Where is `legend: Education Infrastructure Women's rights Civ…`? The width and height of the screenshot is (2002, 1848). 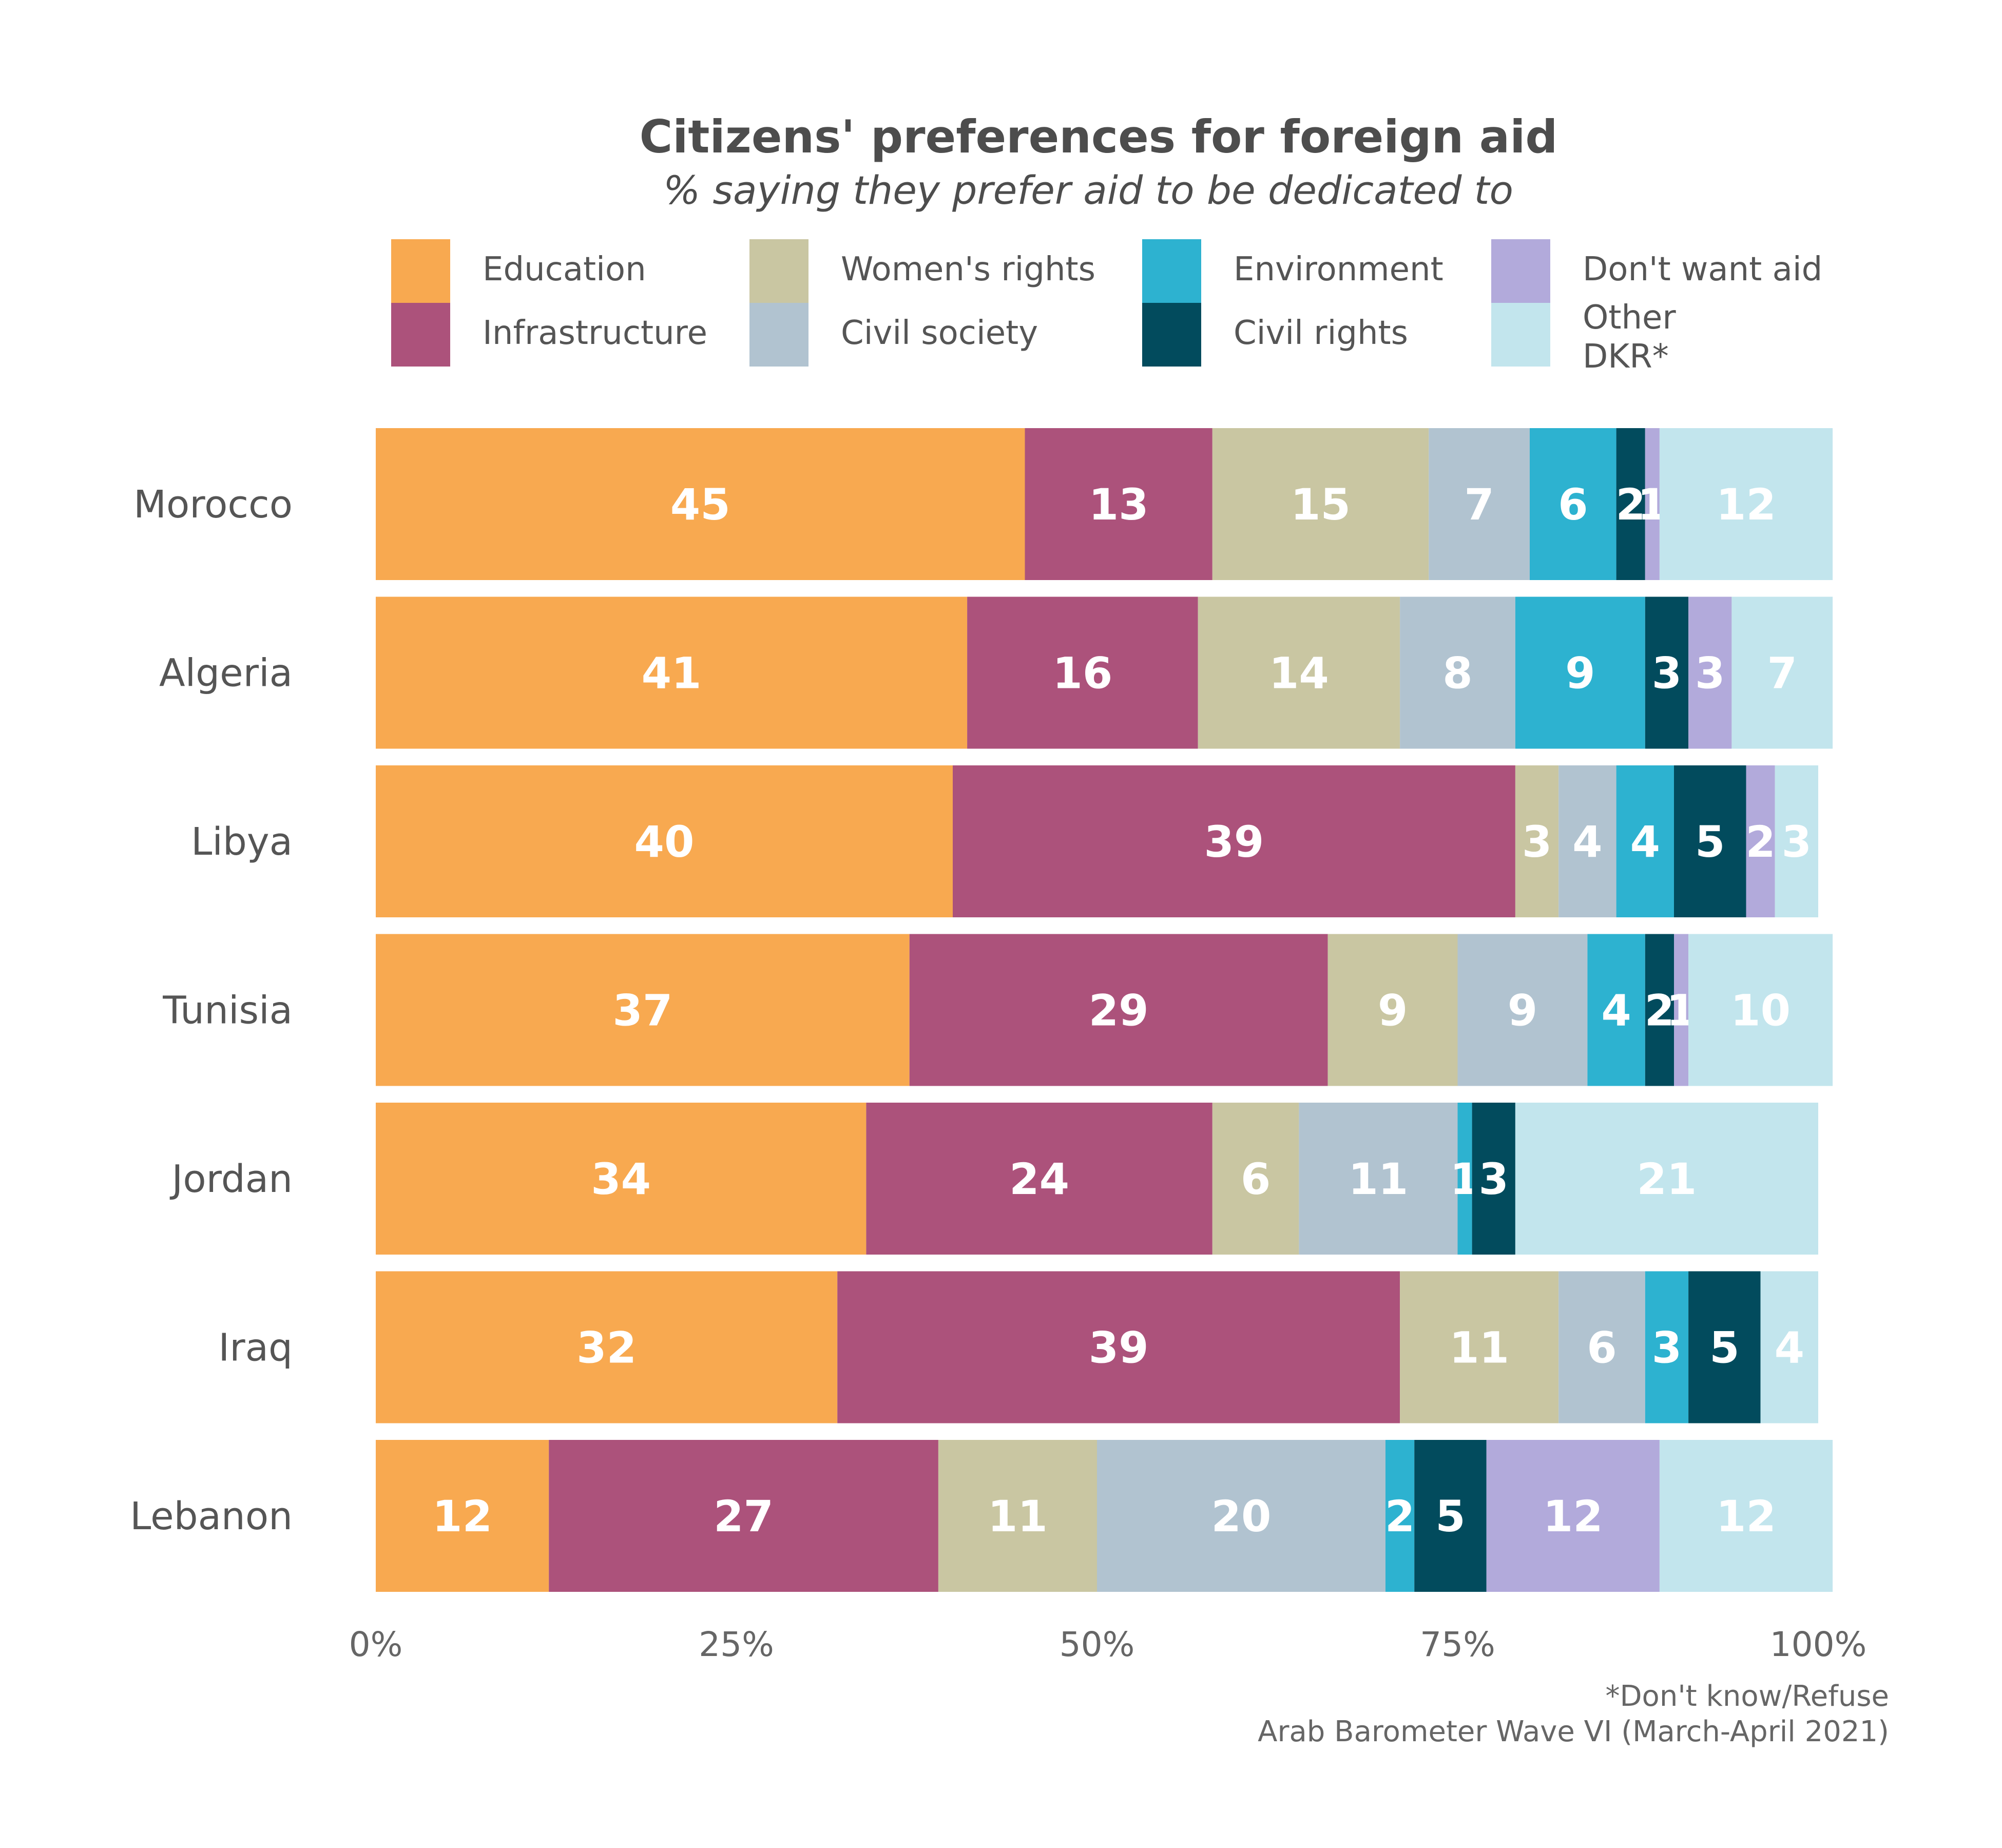
legend: Education Infrastructure Women's rights Civ… is located at coordinates (1106, 307).